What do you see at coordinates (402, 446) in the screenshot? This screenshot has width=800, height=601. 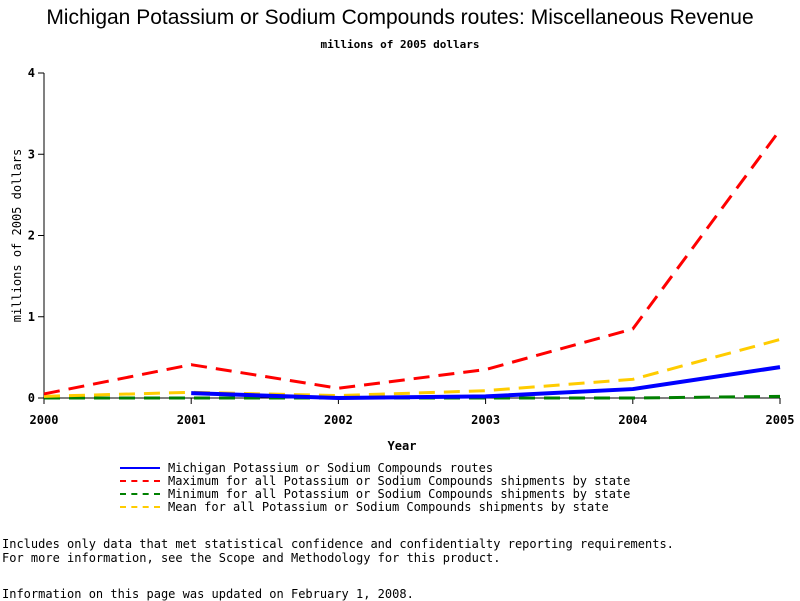 I see `x-axis-label: Year` at bounding box center [402, 446].